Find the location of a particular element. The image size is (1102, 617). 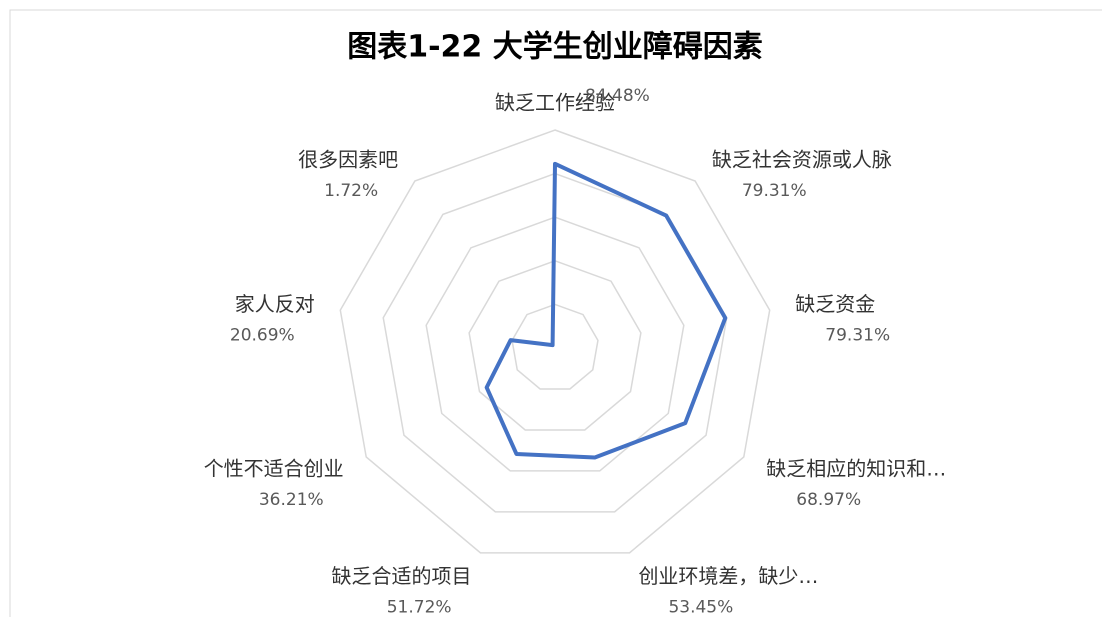

value-label: 84.48% is located at coordinates (617, 96).